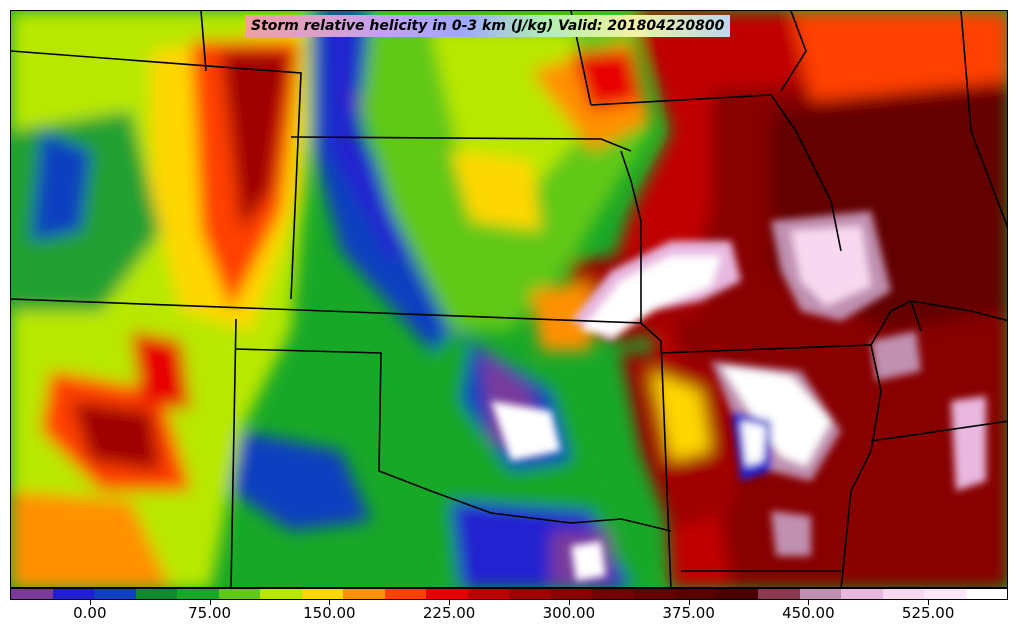 This screenshot has height=633, width=1018. I want to click on colorbar-tick-label: 450.00, so click(808, 613).